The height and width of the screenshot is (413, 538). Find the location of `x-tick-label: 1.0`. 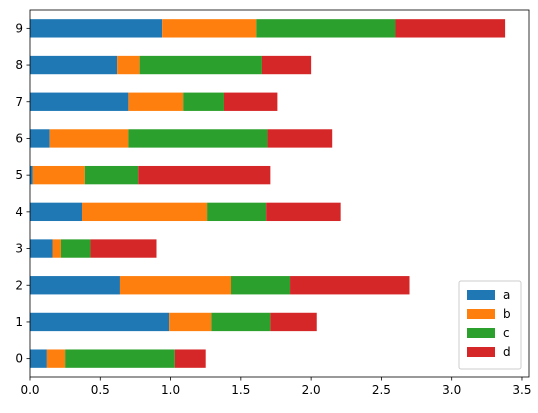

x-tick-label: 1.0 is located at coordinates (170, 390).